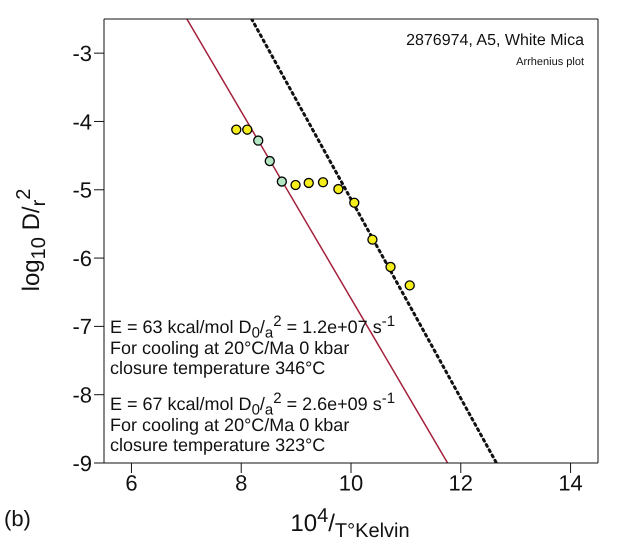 This screenshot has width=620, height=551. I want to click on y-tick-label: -3, so click(82, 53).